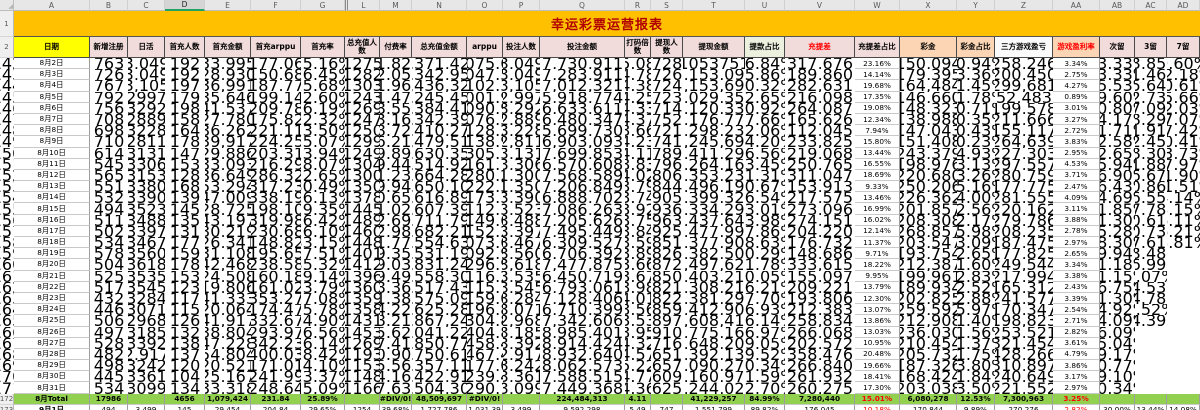 The image size is (1200, 410). What do you see at coordinates (638, 164) in the screenshot?
I see `cell-r151-c13: 3.83` at bounding box center [638, 164].